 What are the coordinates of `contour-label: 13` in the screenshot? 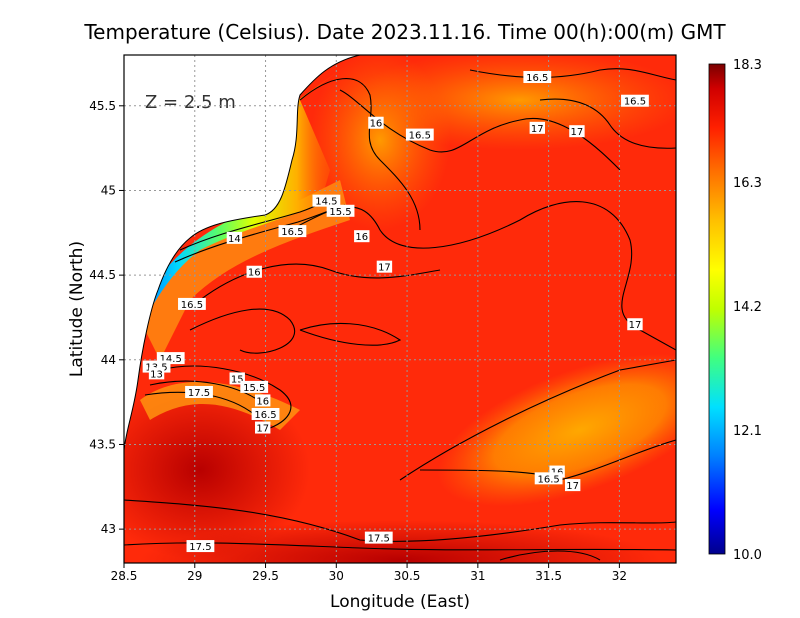 It's located at (156, 373).